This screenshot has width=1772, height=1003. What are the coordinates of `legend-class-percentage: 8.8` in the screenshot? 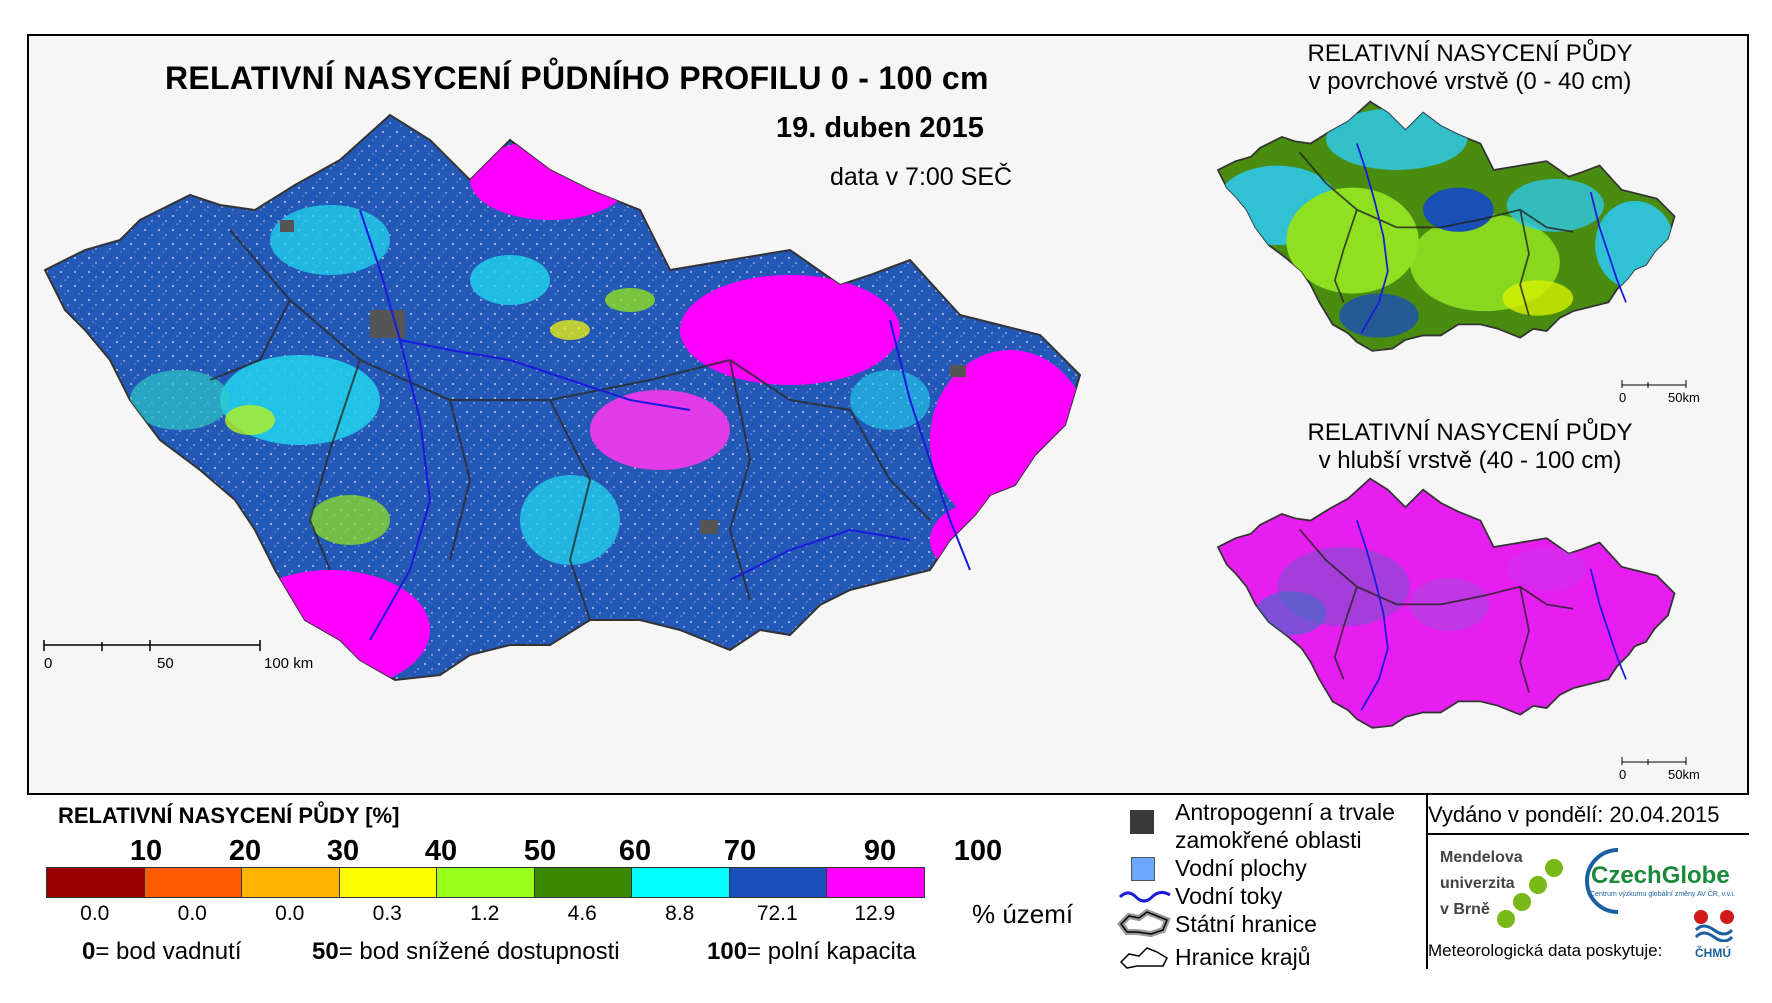 It's located at (680, 913).